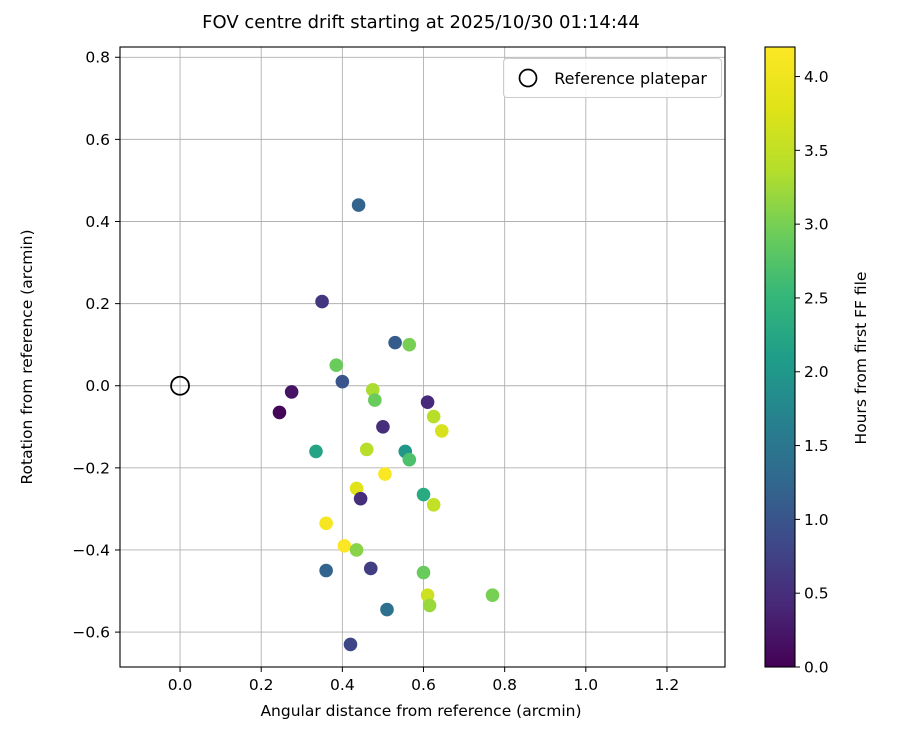 This screenshot has height=750, width=900. I want to click on colorbar-tick-label: 4.0, so click(816, 77).